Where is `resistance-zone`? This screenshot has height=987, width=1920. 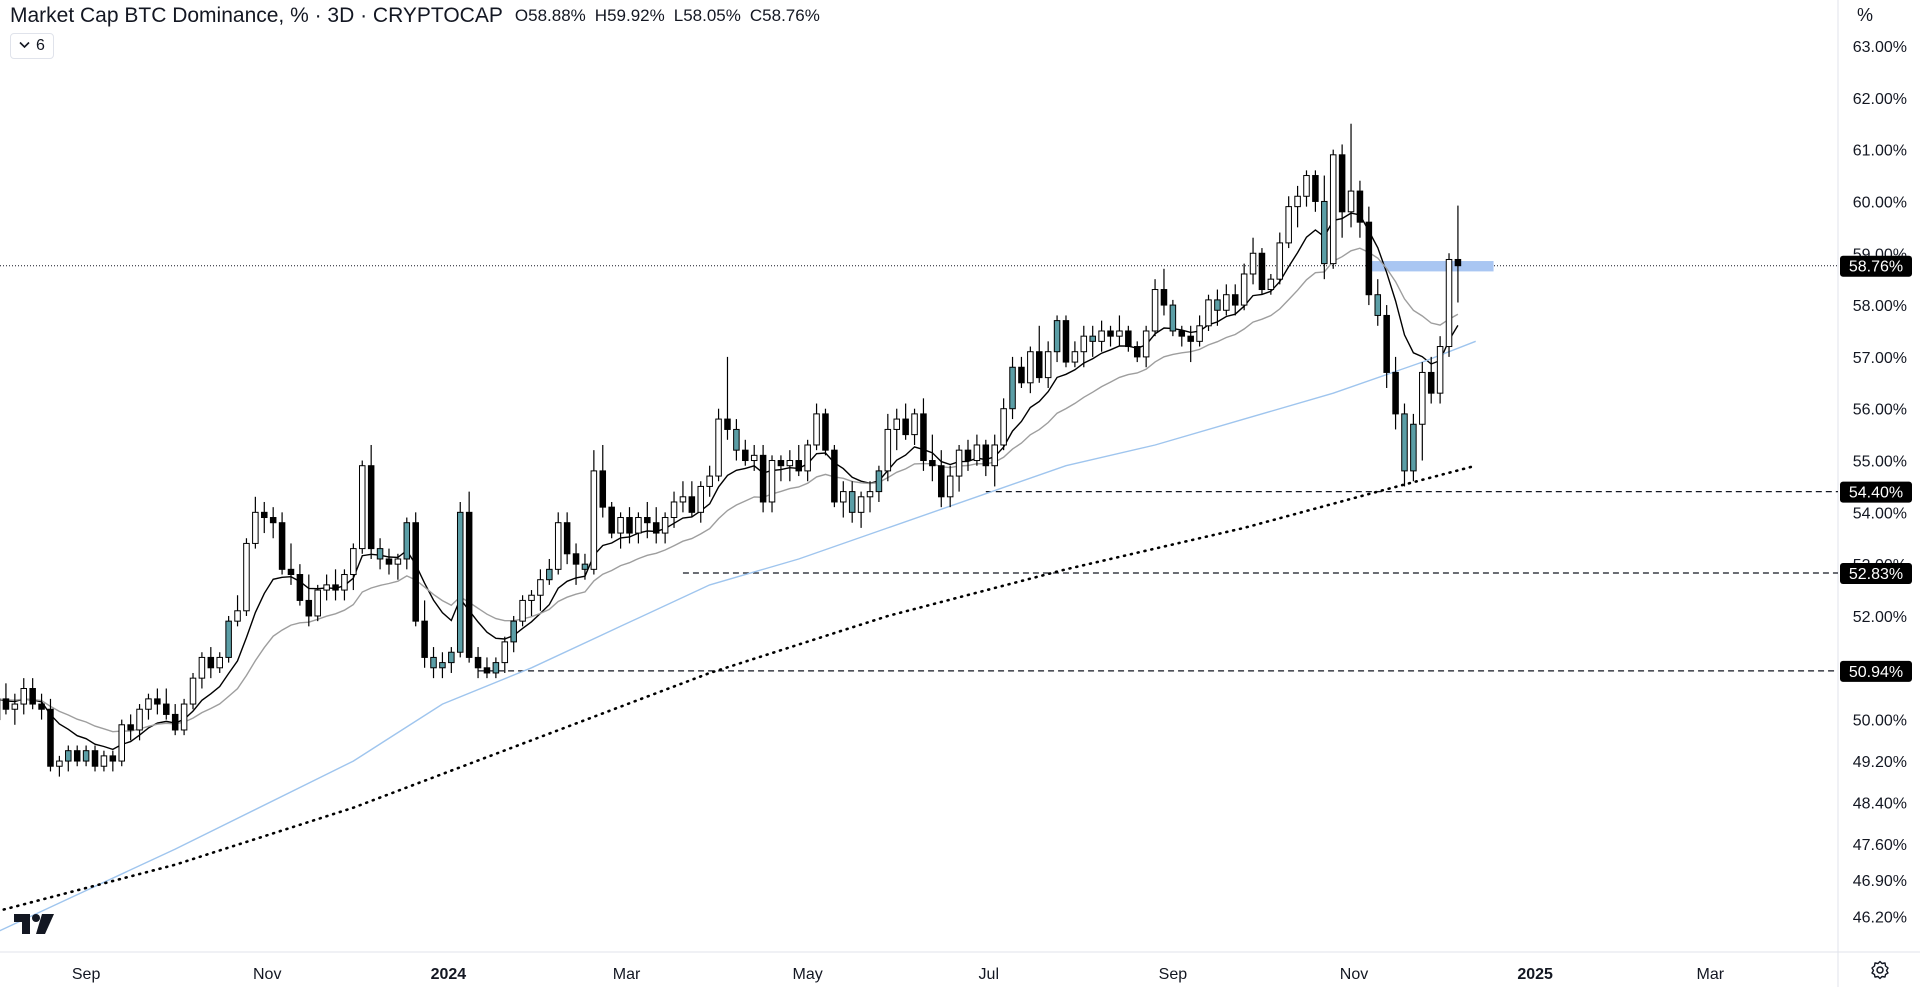 resistance-zone is located at coordinates (1431, 266).